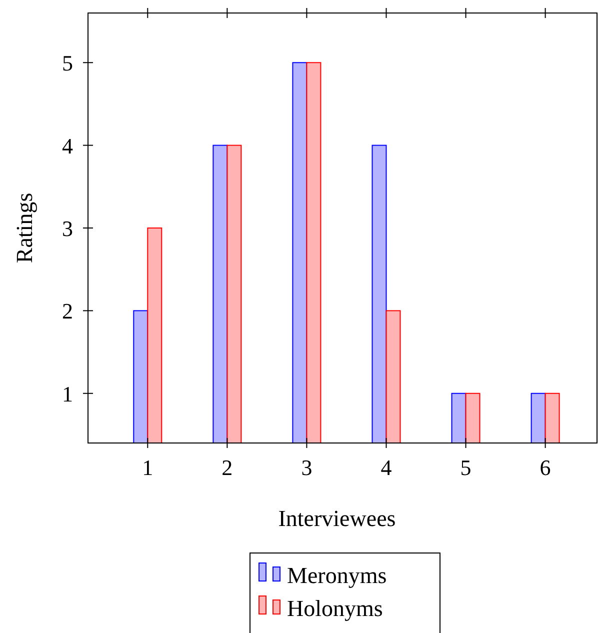  Describe the element at coordinates (337, 575) in the screenshot. I see `legend-label: Meronyms` at that location.